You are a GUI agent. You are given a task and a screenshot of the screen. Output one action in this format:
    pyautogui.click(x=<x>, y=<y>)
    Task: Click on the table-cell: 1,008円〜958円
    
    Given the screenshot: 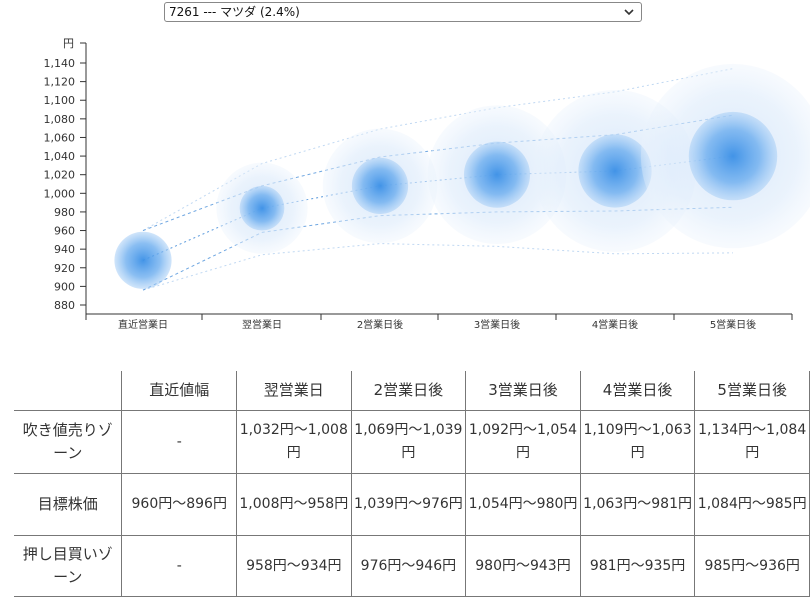 What is the action you would take?
    pyautogui.click(x=294, y=504)
    